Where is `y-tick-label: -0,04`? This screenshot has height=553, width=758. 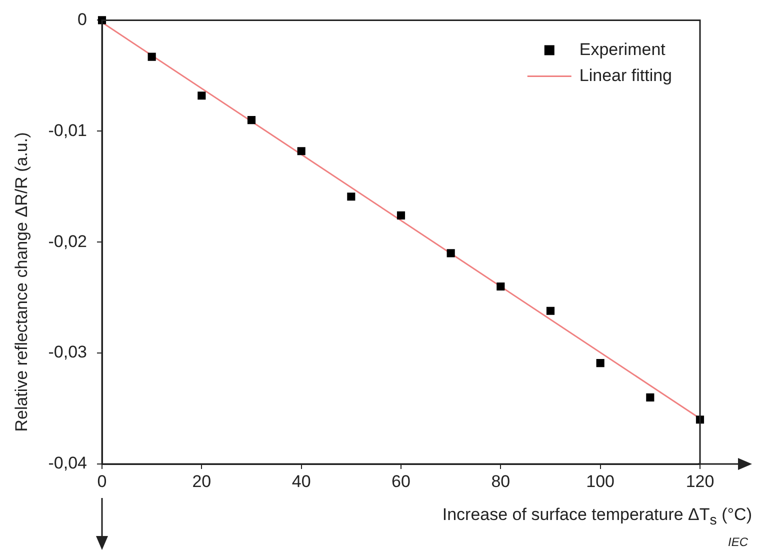
y-tick-label: -0,04 is located at coordinates (67, 463).